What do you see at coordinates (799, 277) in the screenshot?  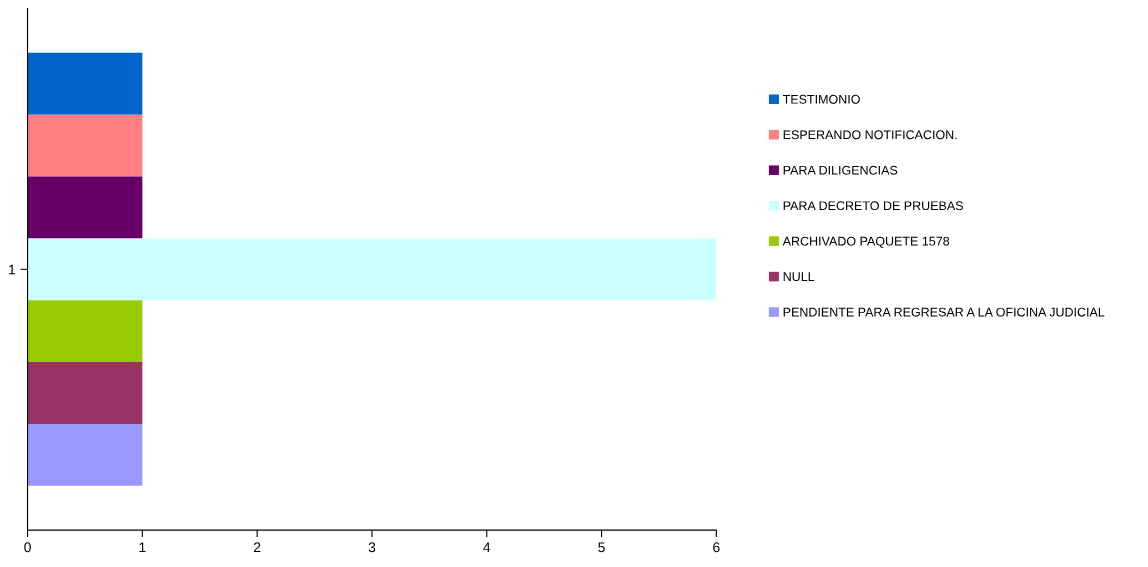 I see `legend-label: NULL` at bounding box center [799, 277].